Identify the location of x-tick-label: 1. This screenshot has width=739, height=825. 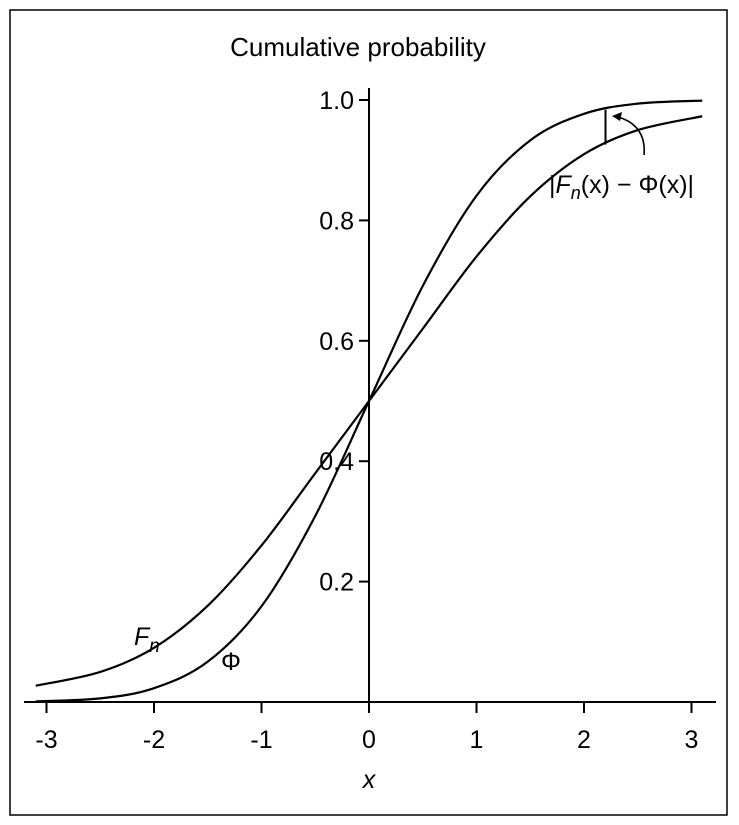
(477, 740).